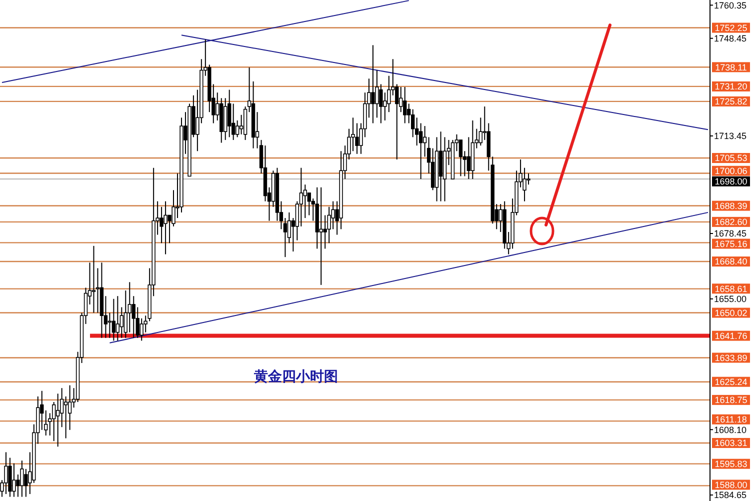 This screenshot has height=501, width=752. I want to click on ref-line-label: 1688.39, so click(731, 205).